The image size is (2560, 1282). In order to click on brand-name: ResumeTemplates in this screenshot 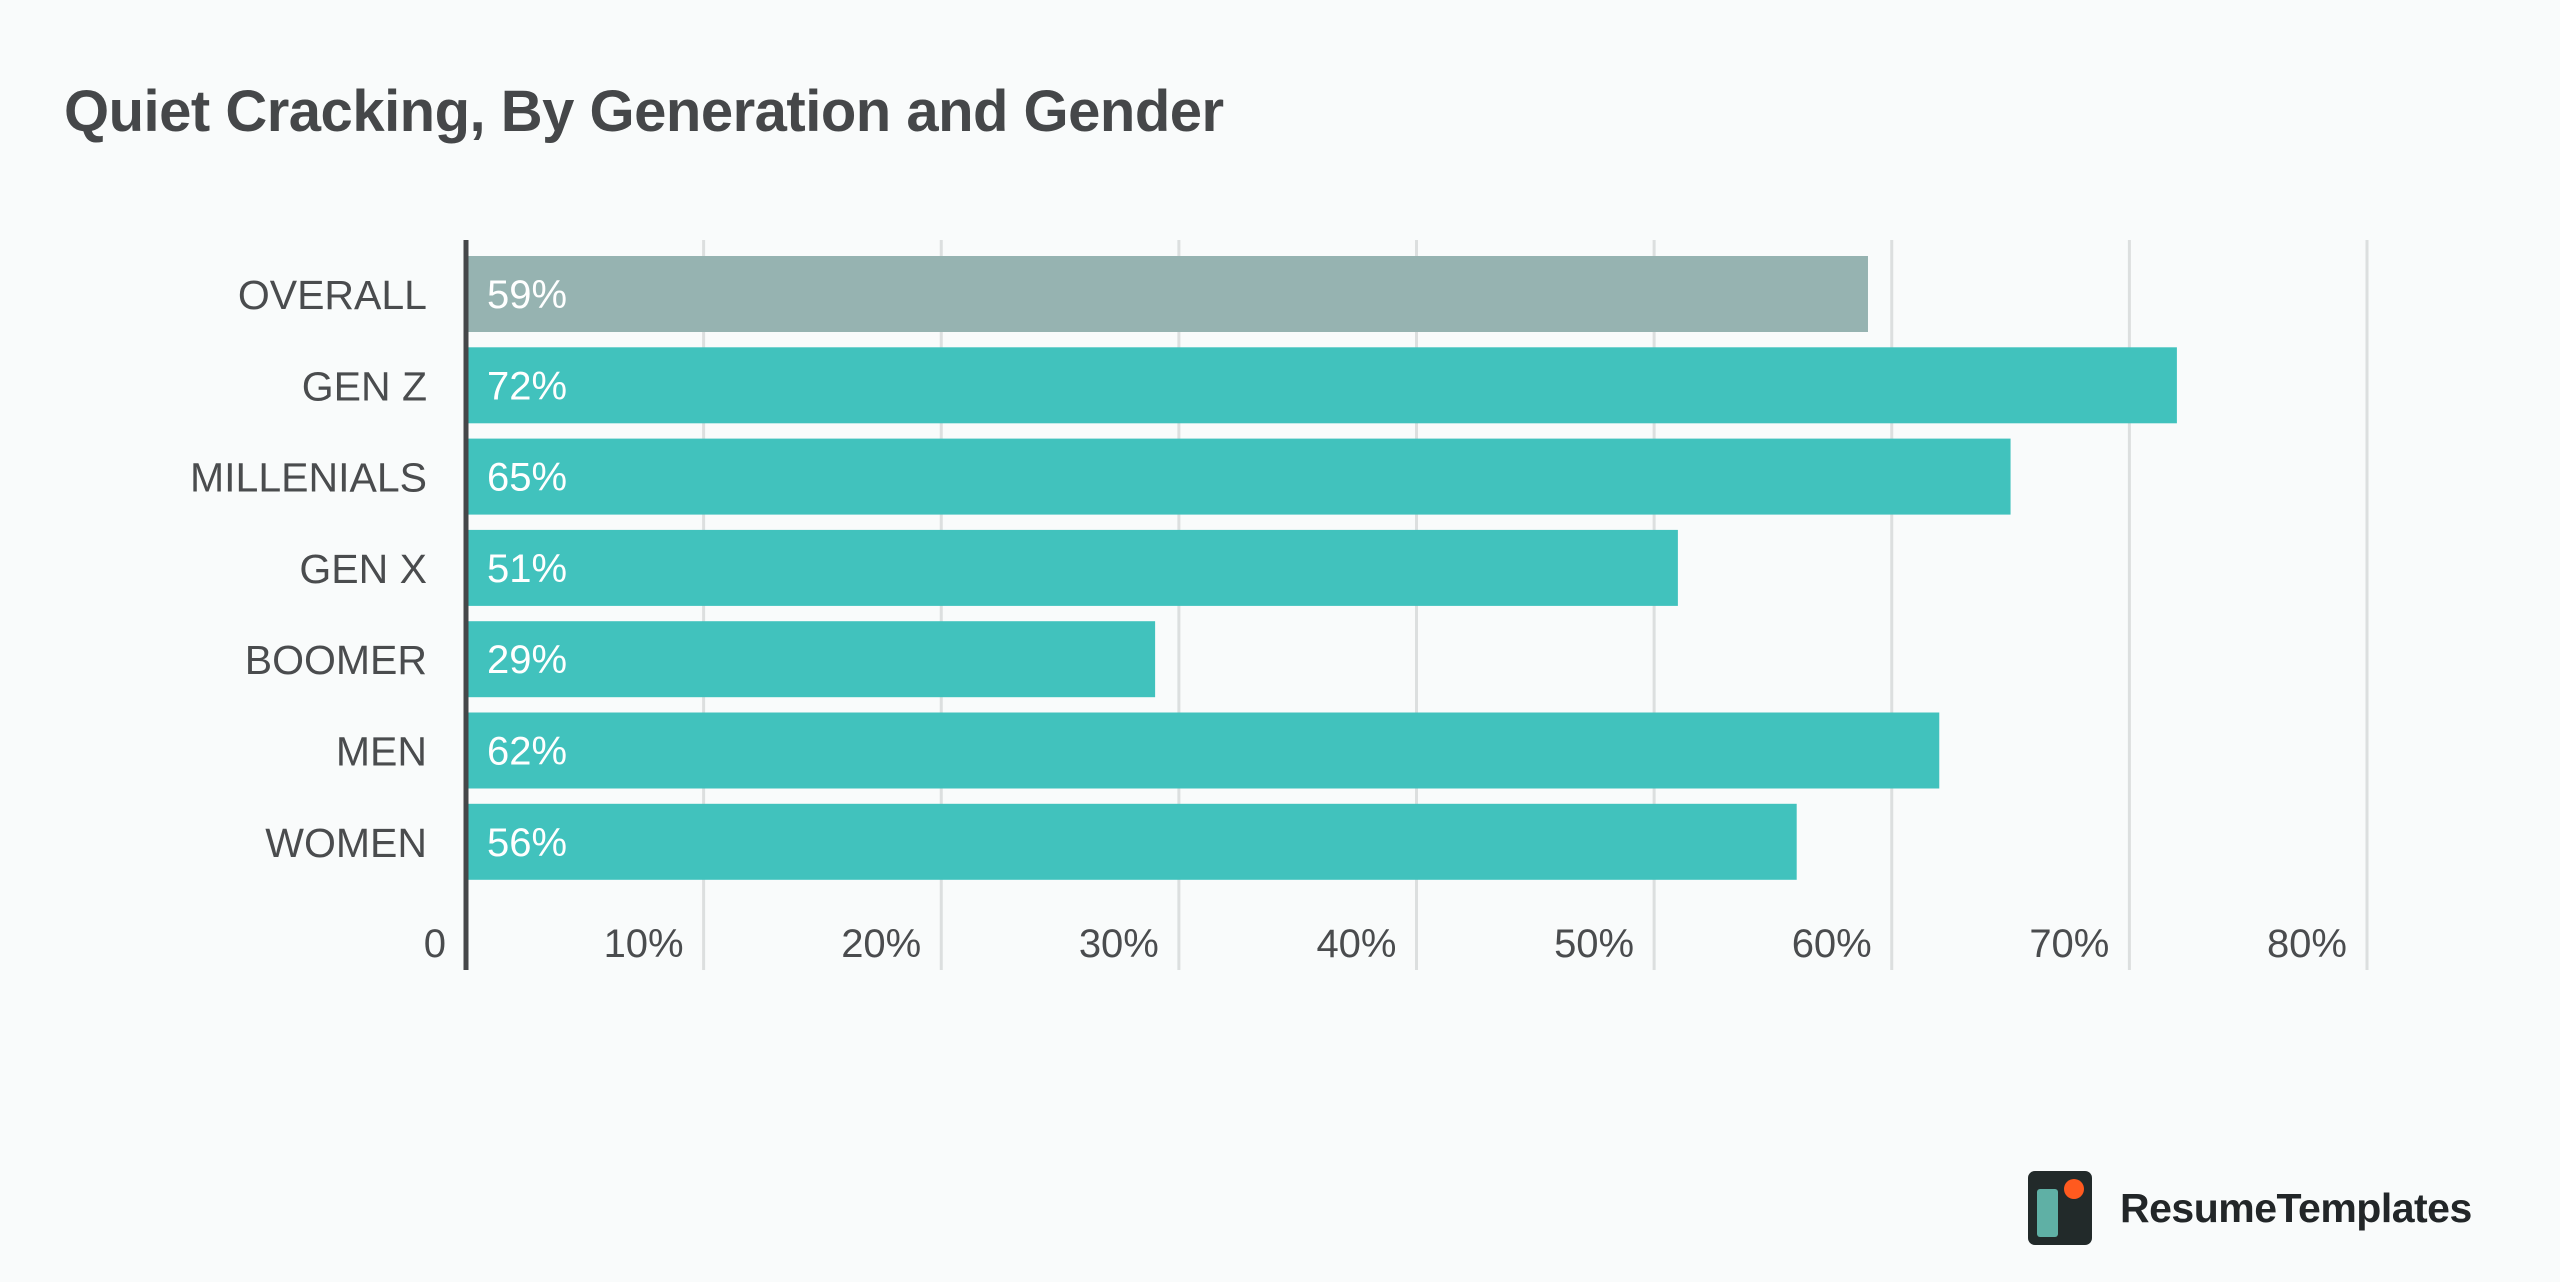, I will do `click(2296, 1207)`.